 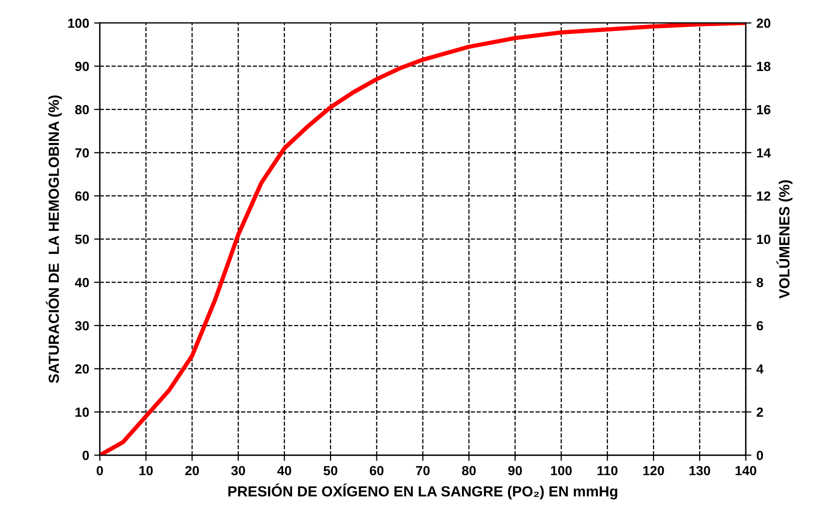 I want to click on y2-tick-label: 10, so click(x=763, y=239).